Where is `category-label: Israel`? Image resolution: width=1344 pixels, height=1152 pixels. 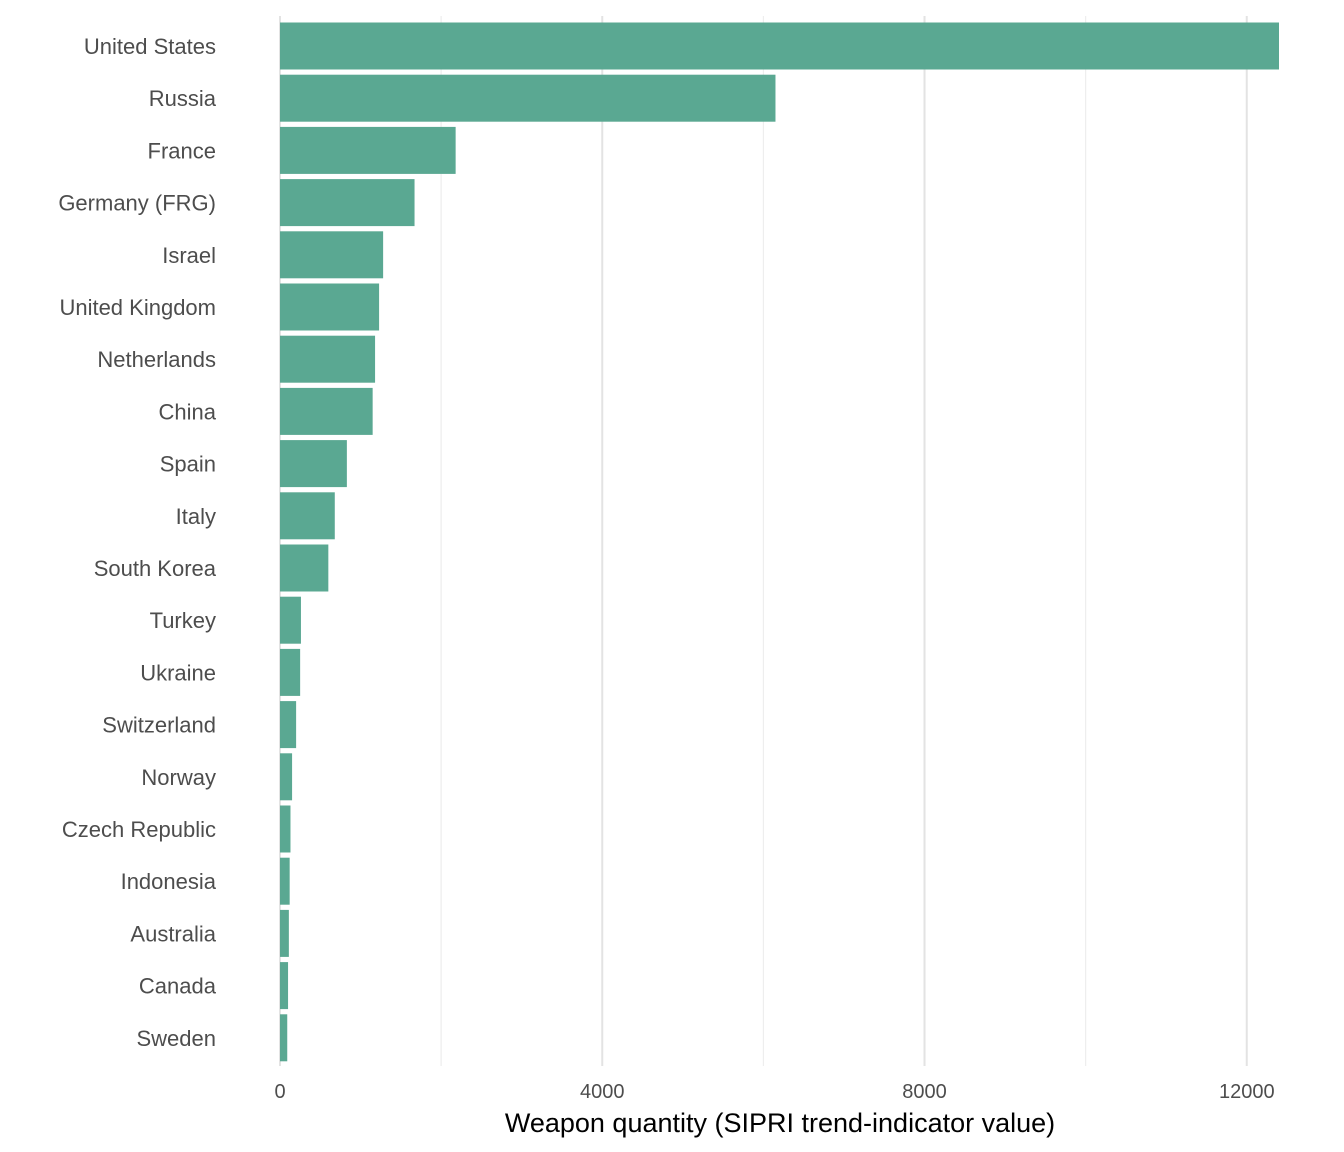 category-label: Israel is located at coordinates (189, 255).